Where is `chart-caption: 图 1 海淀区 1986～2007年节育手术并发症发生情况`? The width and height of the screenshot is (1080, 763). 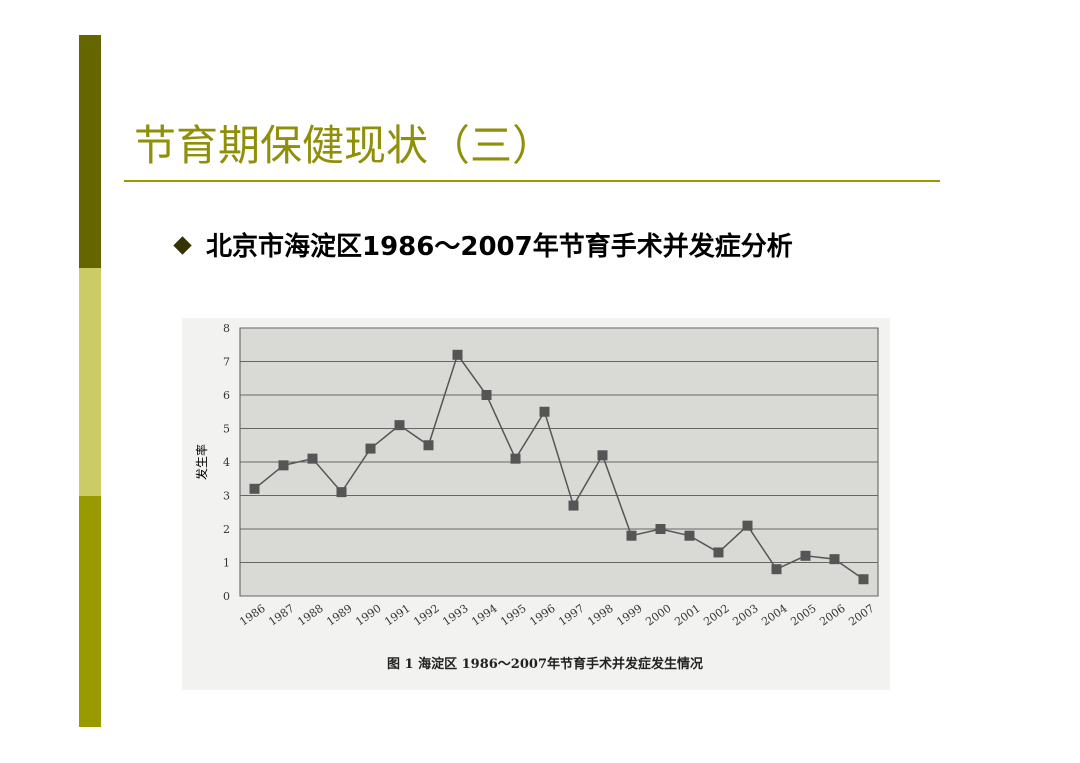
chart-caption: 图 1 海淀区 1986～2007年节育手术并发症发生情况 is located at coordinates (545, 664).